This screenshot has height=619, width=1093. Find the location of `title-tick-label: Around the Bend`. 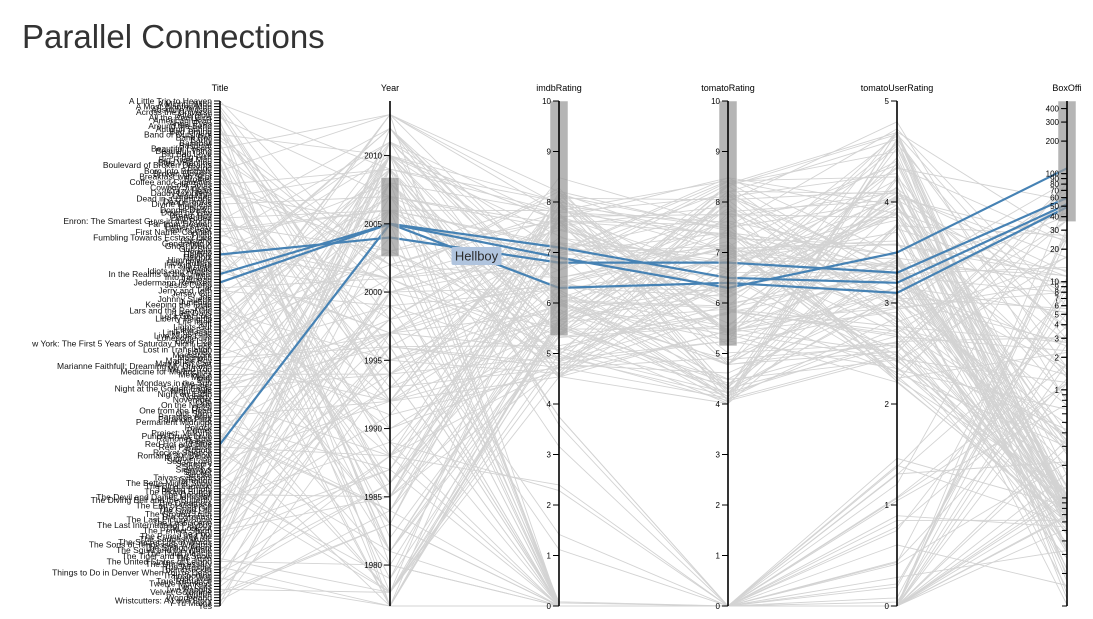

title-tick-label: Around the Bend is located at coordinates (180, 126).